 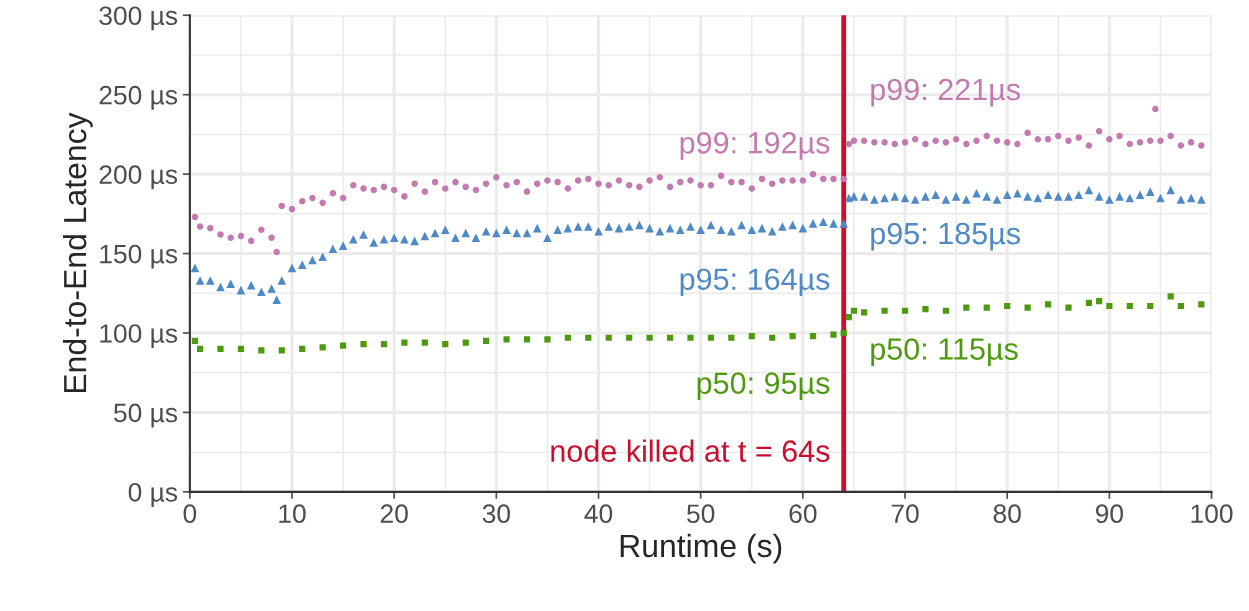 I want to click on y-axis-title: End-to-End Latency, so click(x=77, y=252).